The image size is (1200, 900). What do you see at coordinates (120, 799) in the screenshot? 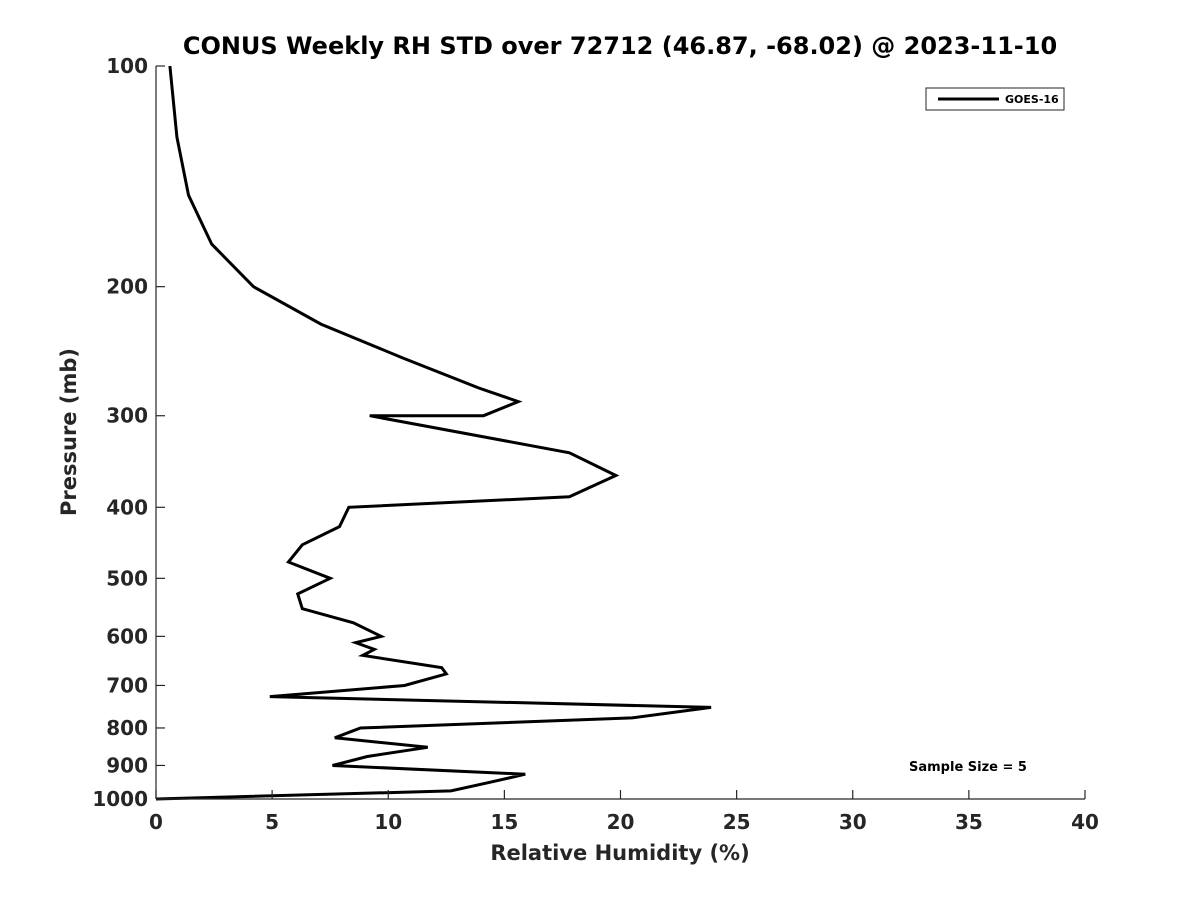
I see `y-tick-label: 1000` at bounding box center [120, 799].